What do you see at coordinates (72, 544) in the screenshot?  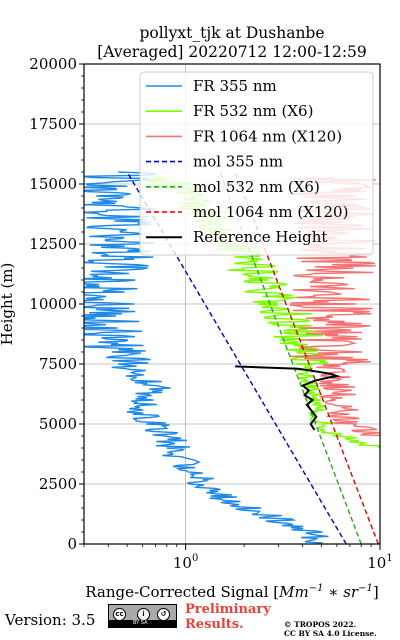 I see `y-tick-label: 0` at bounding box center [72, 544].